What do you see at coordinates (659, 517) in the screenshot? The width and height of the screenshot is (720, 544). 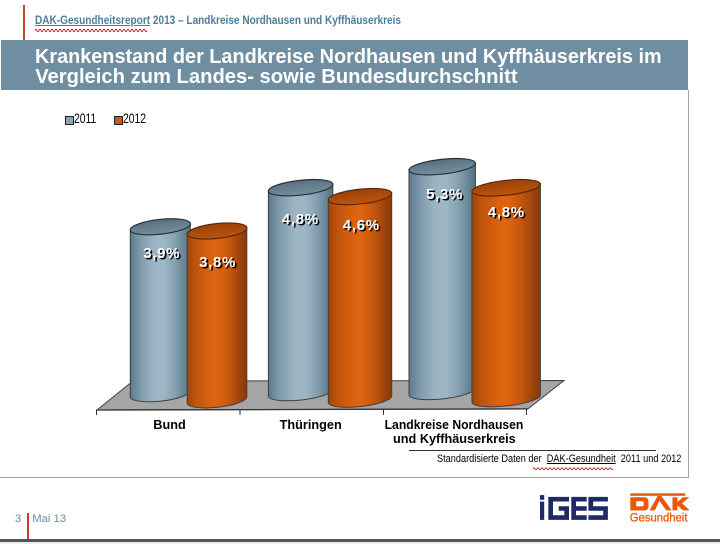 I see `svg-text: Gesundheit` at bounding box center [659, 517].